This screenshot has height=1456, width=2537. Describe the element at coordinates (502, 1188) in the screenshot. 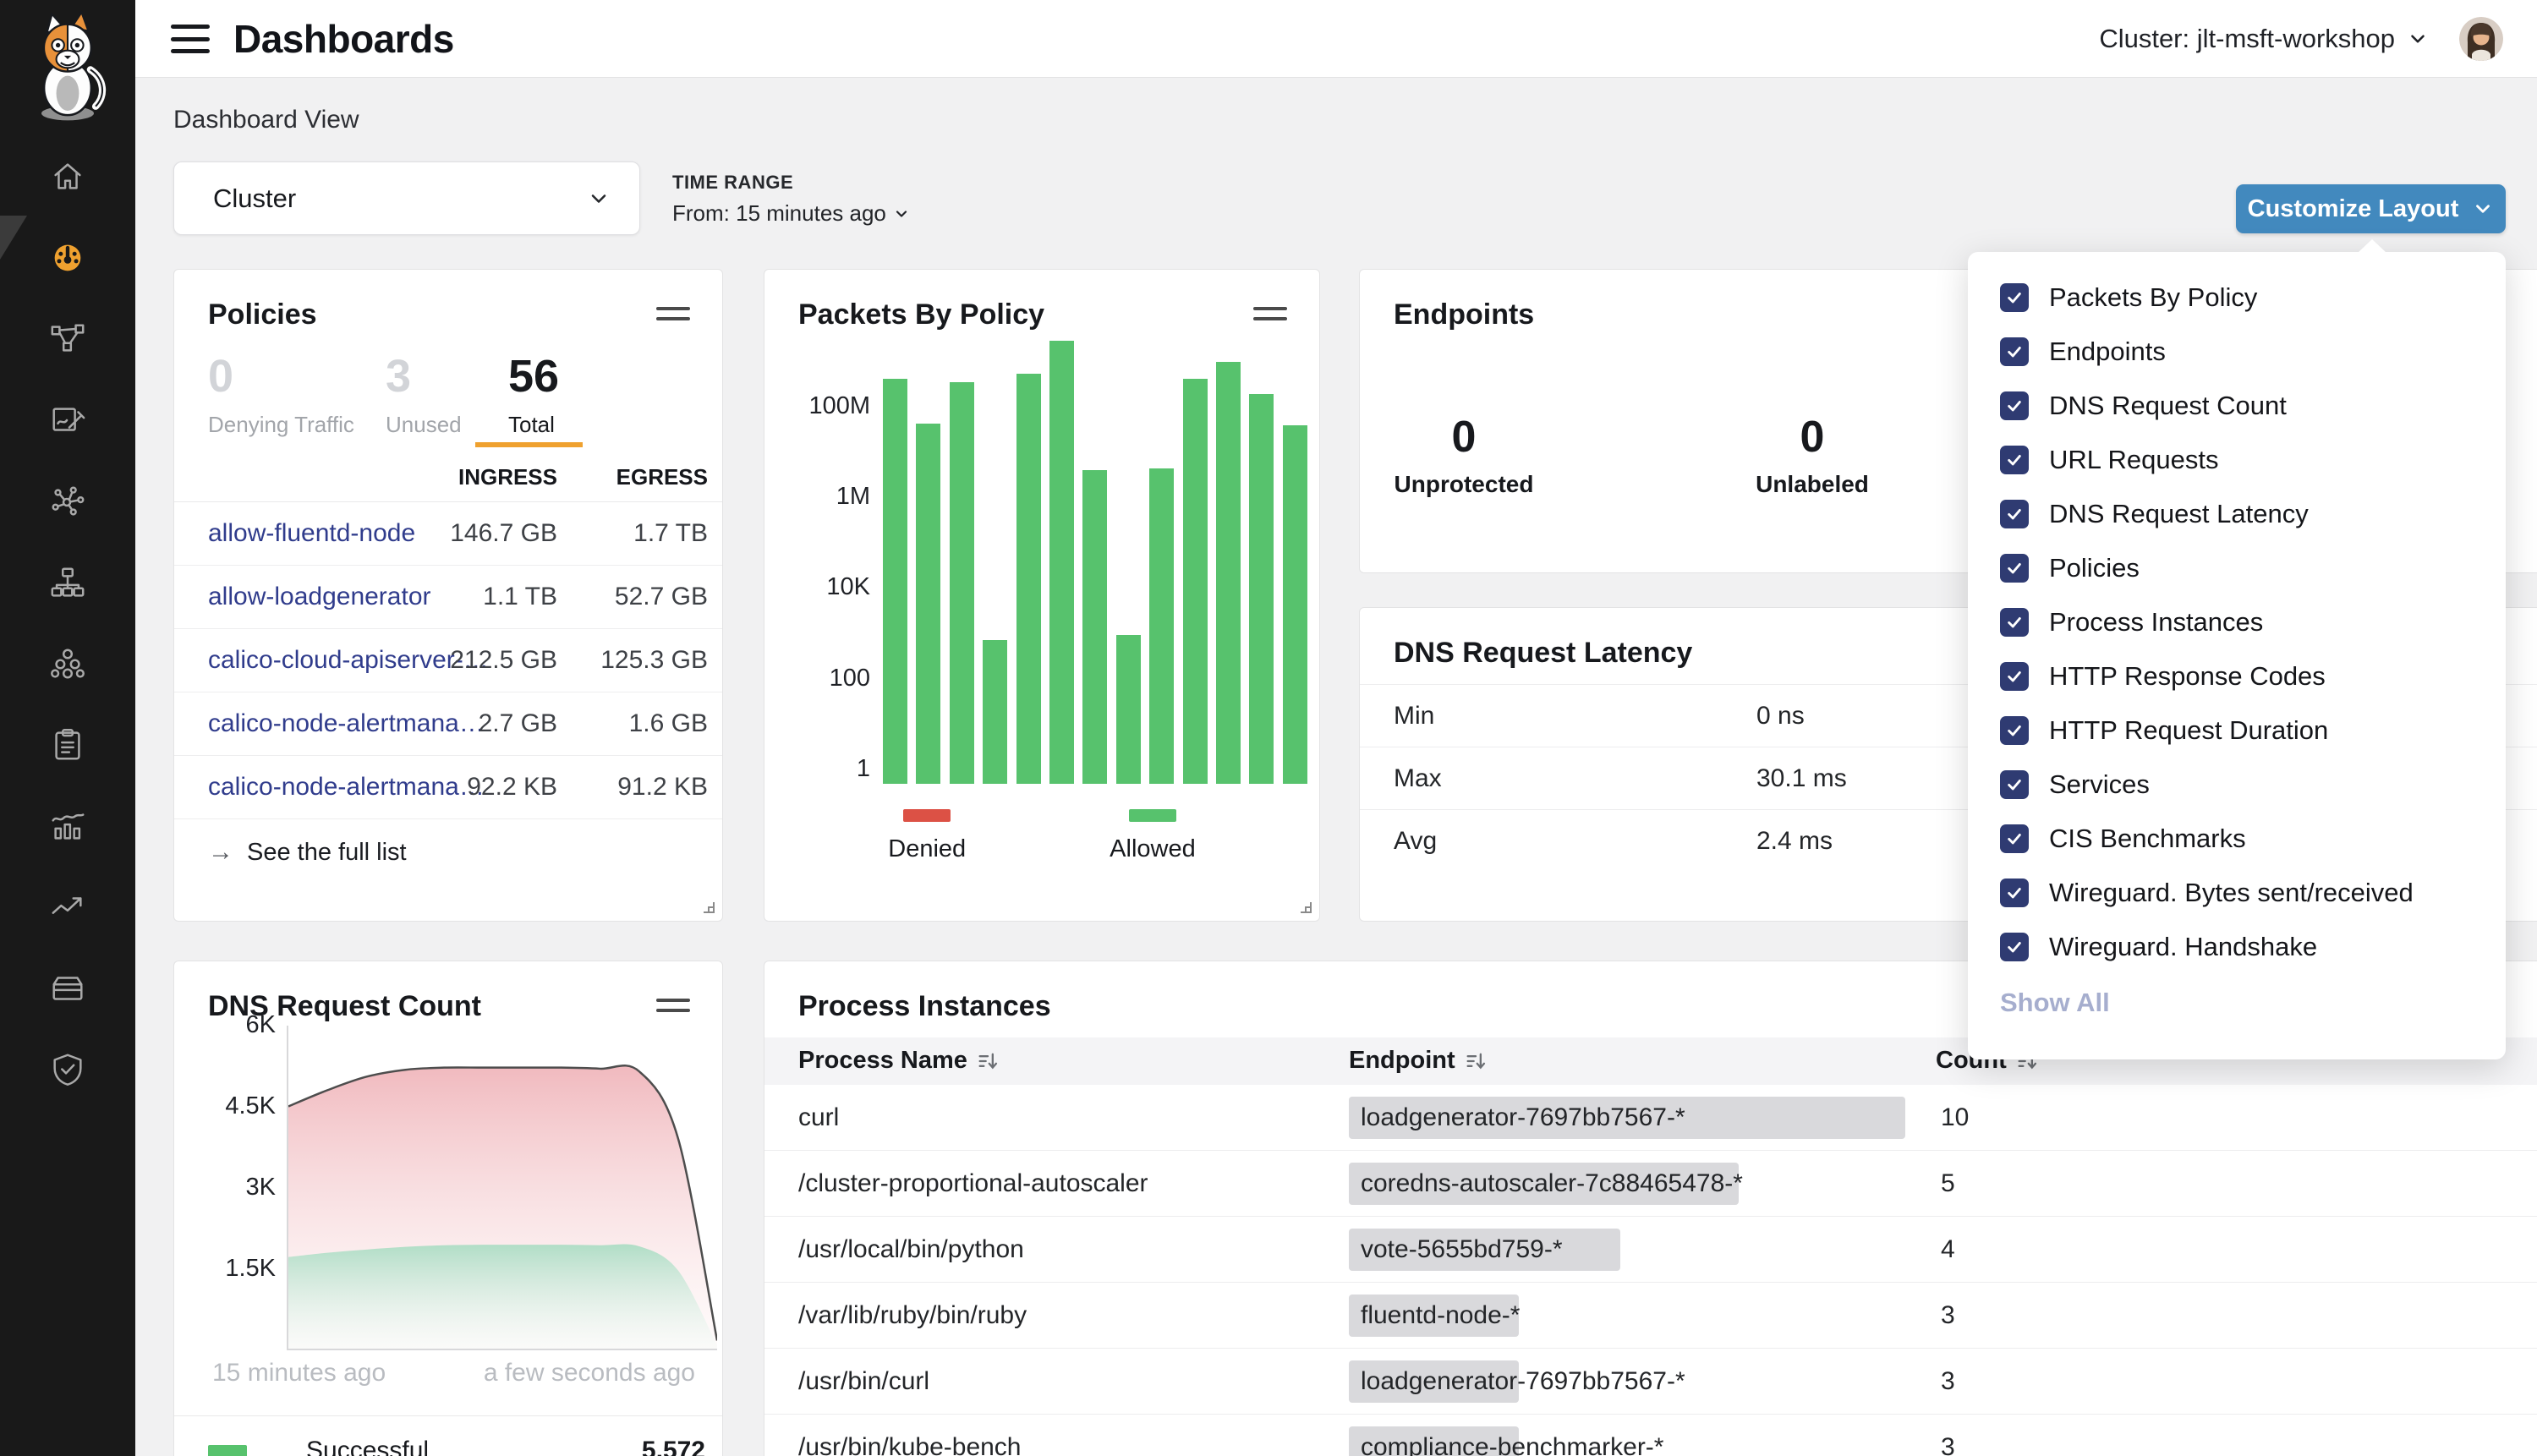

I see `dns-count-area-chart` at that location.